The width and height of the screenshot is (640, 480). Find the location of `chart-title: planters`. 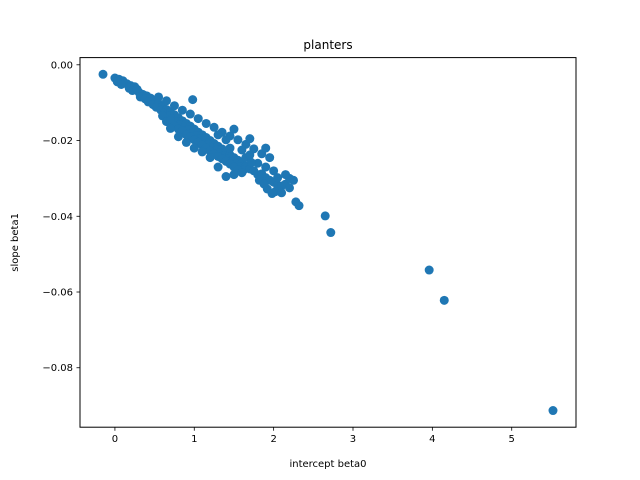

chart-title: planters is located at coordinates (327, 45).